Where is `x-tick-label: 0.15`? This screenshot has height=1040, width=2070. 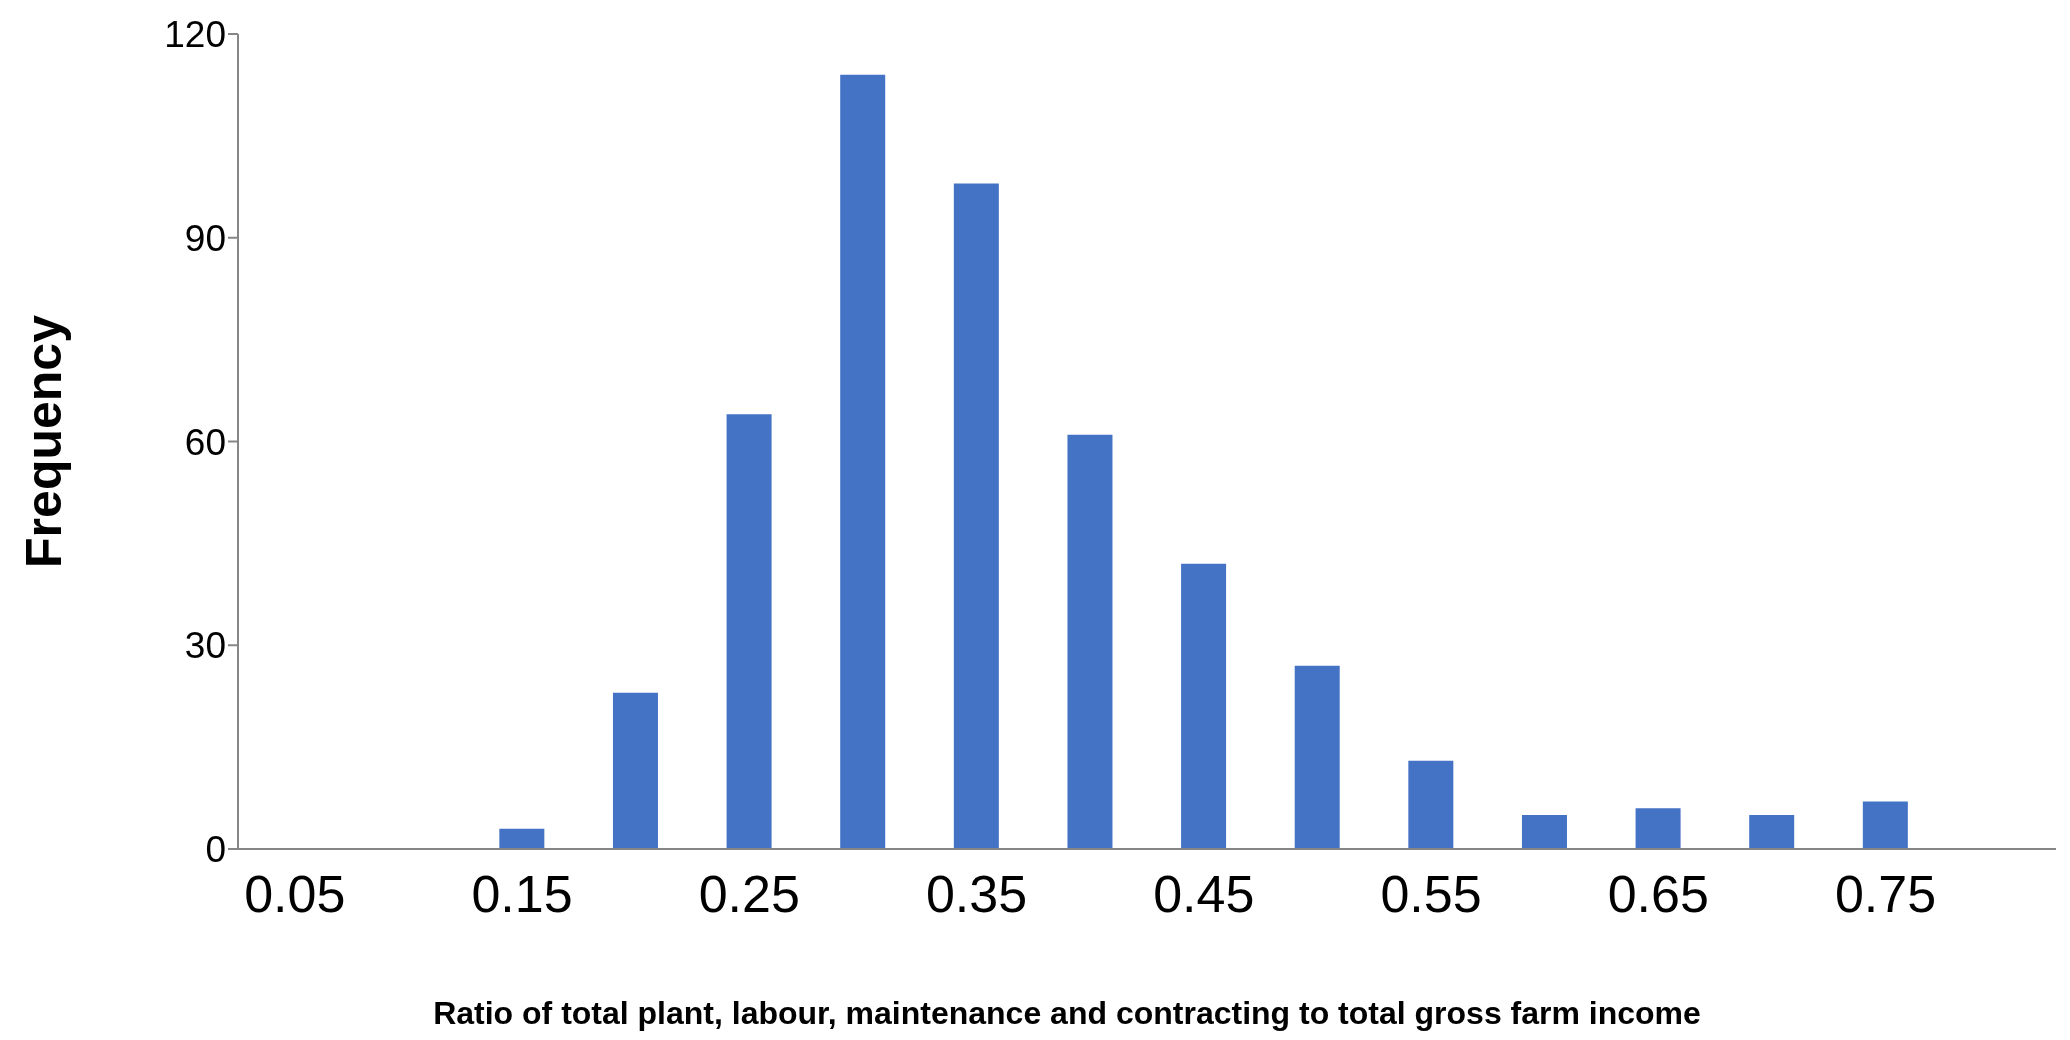 x-tick-label: 0.15 is located at coordinates (522, 893).